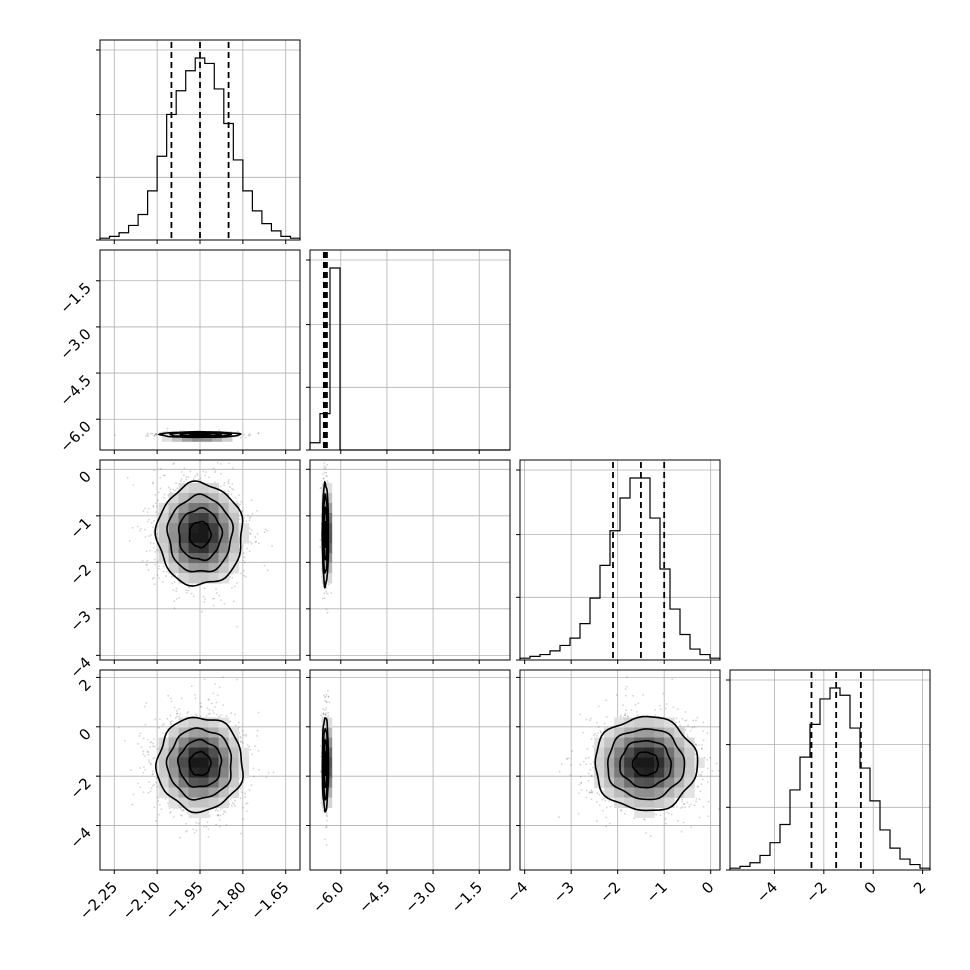  What do you see at coordinates (707, 887) in the screenshot?
I see `xtick-label-p2-4: 0` at bounding box center [707, 887].